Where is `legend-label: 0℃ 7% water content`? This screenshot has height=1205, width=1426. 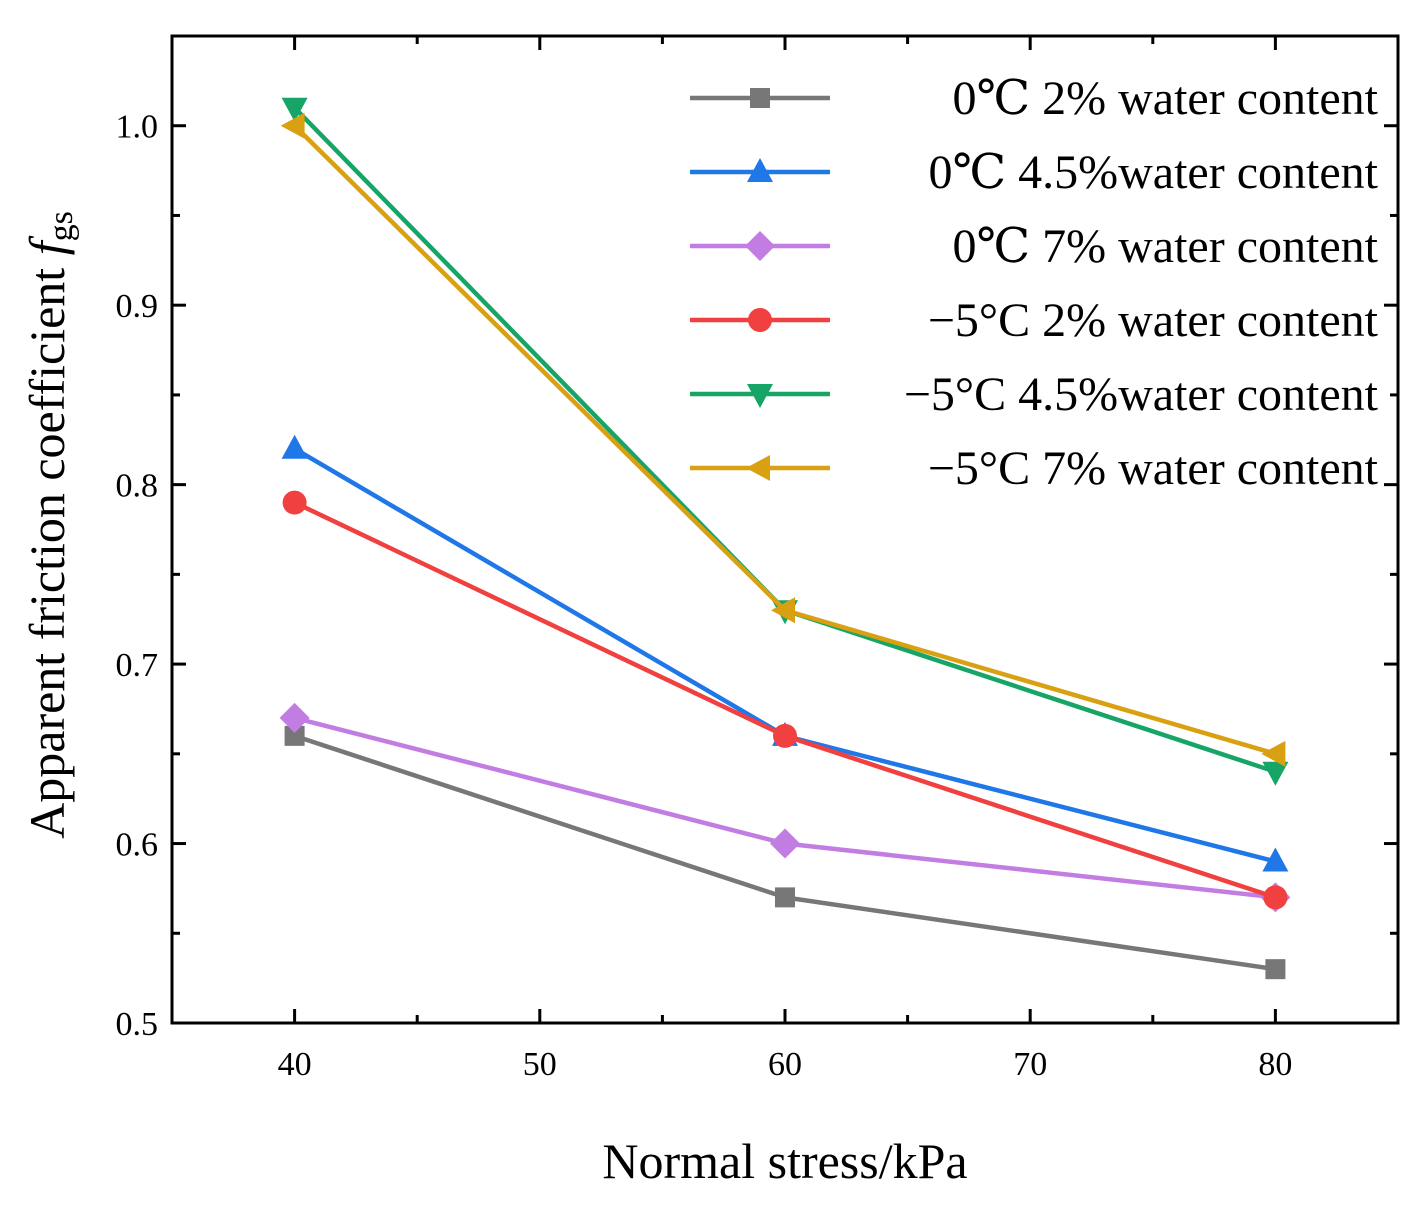 legend-label: 0℃ 7% water content is located at coordinates (1165, 246).